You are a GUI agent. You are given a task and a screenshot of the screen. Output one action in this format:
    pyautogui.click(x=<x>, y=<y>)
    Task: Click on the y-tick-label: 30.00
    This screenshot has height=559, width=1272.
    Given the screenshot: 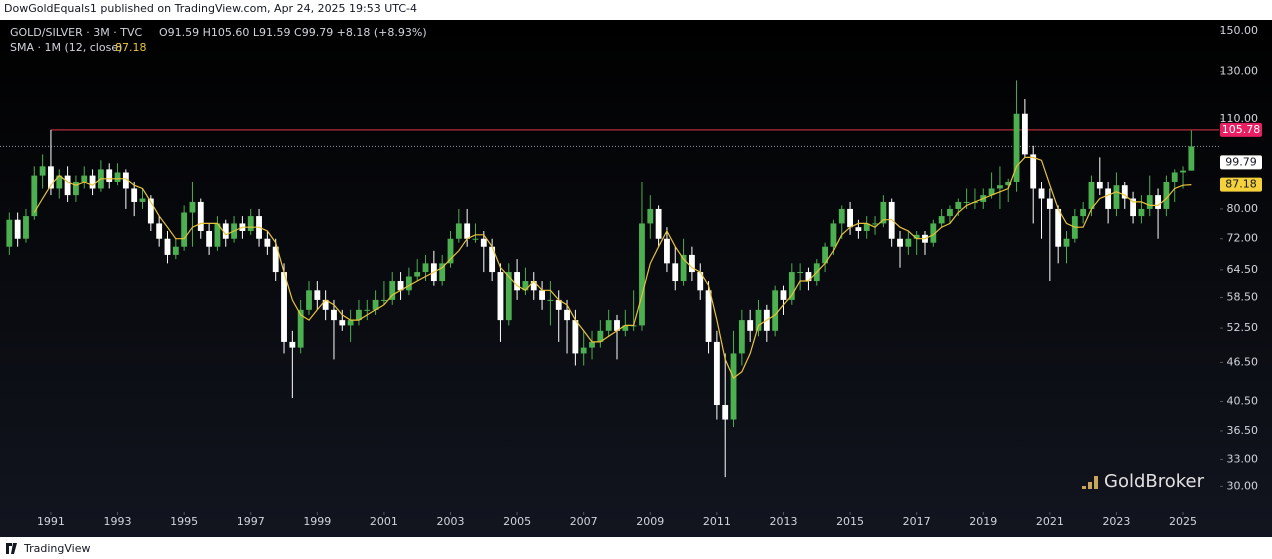 What is the action you would take?
    pyautogui.click(x=1243, y=485)
    